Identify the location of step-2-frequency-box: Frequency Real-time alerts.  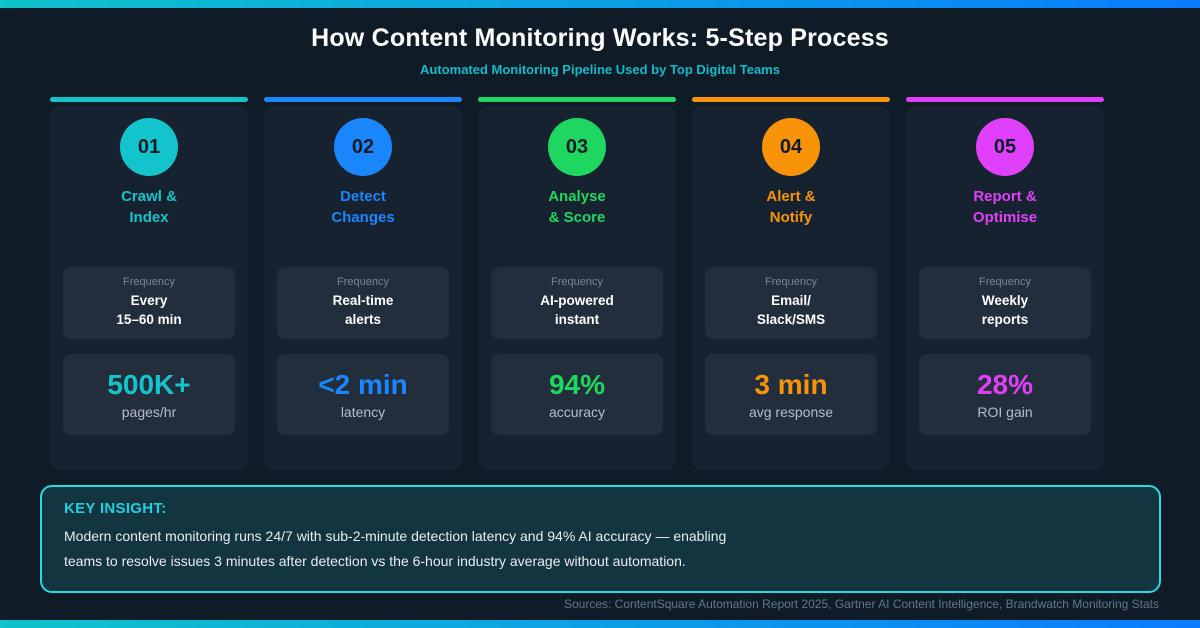
(363, 303).